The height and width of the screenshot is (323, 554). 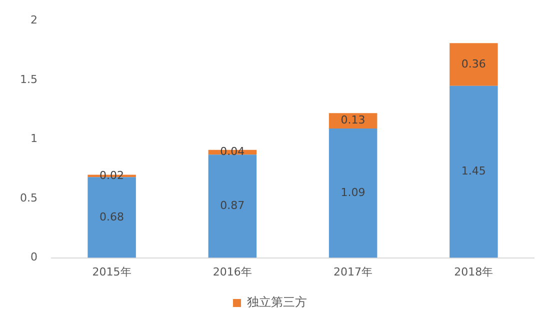 I want to click on x-tick-label: 2015年, so click(x=112, y=271).